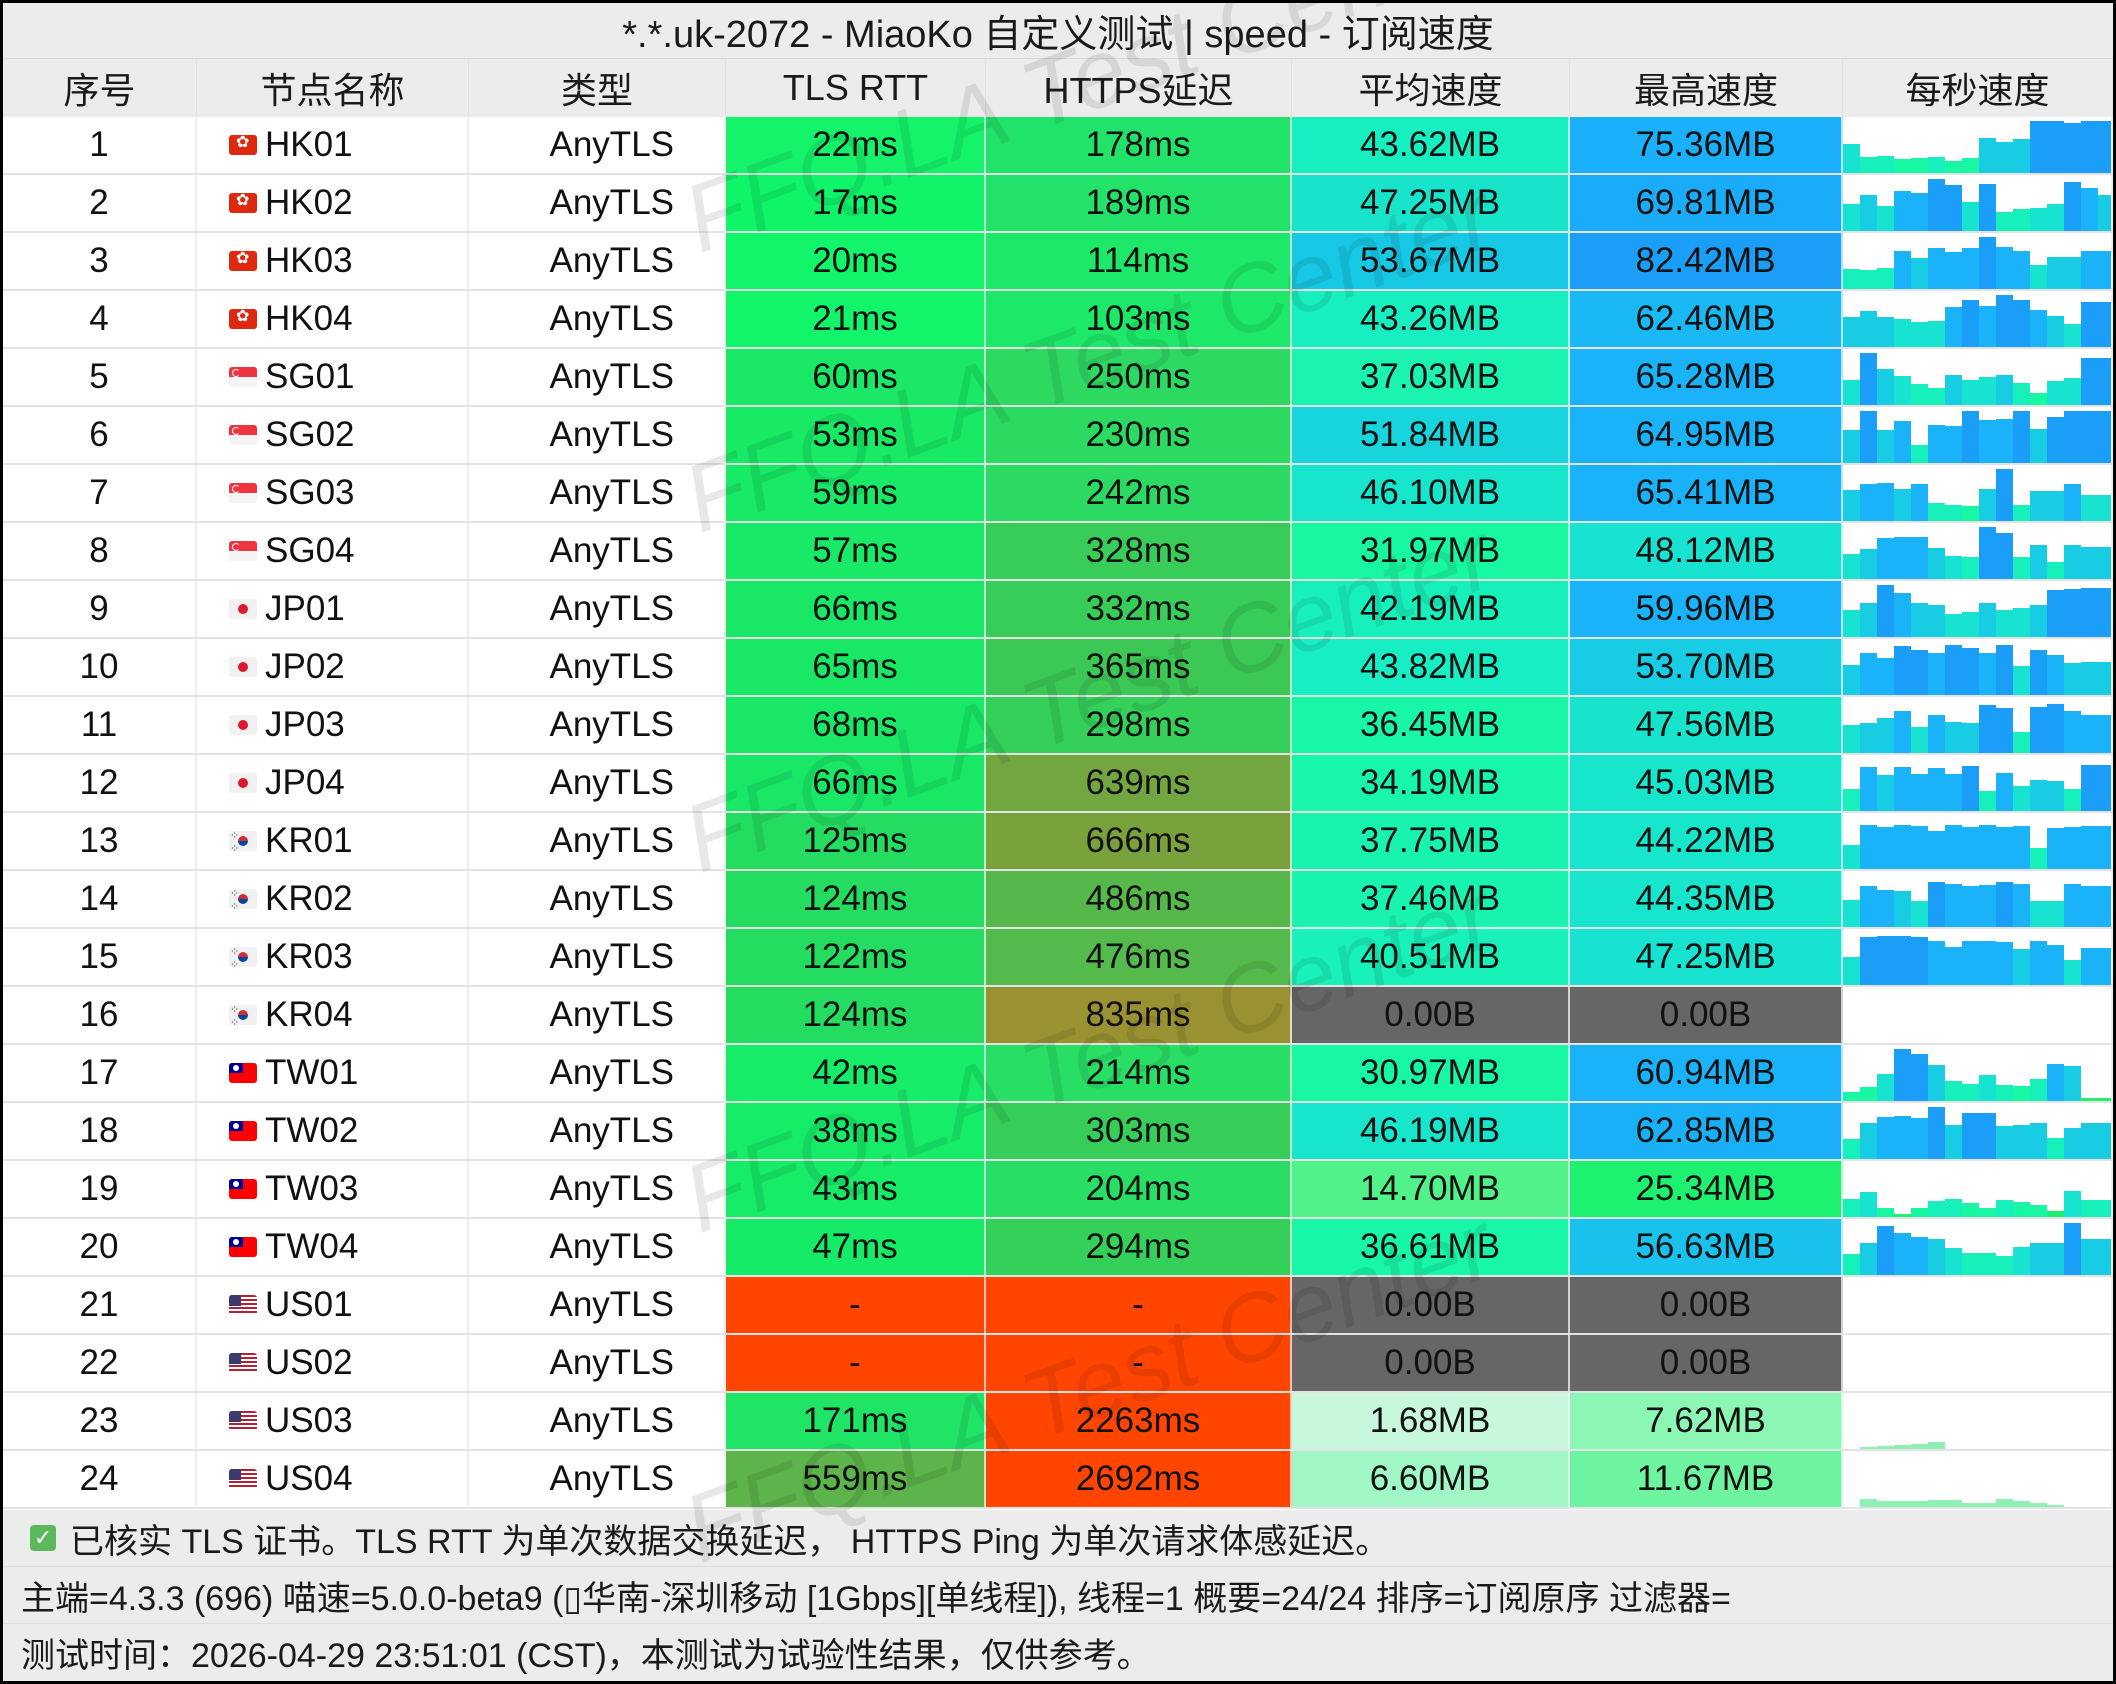 This screenshot has width=2116, height=1684. I want to click on flag-tw-icon, so click(243, 1247).